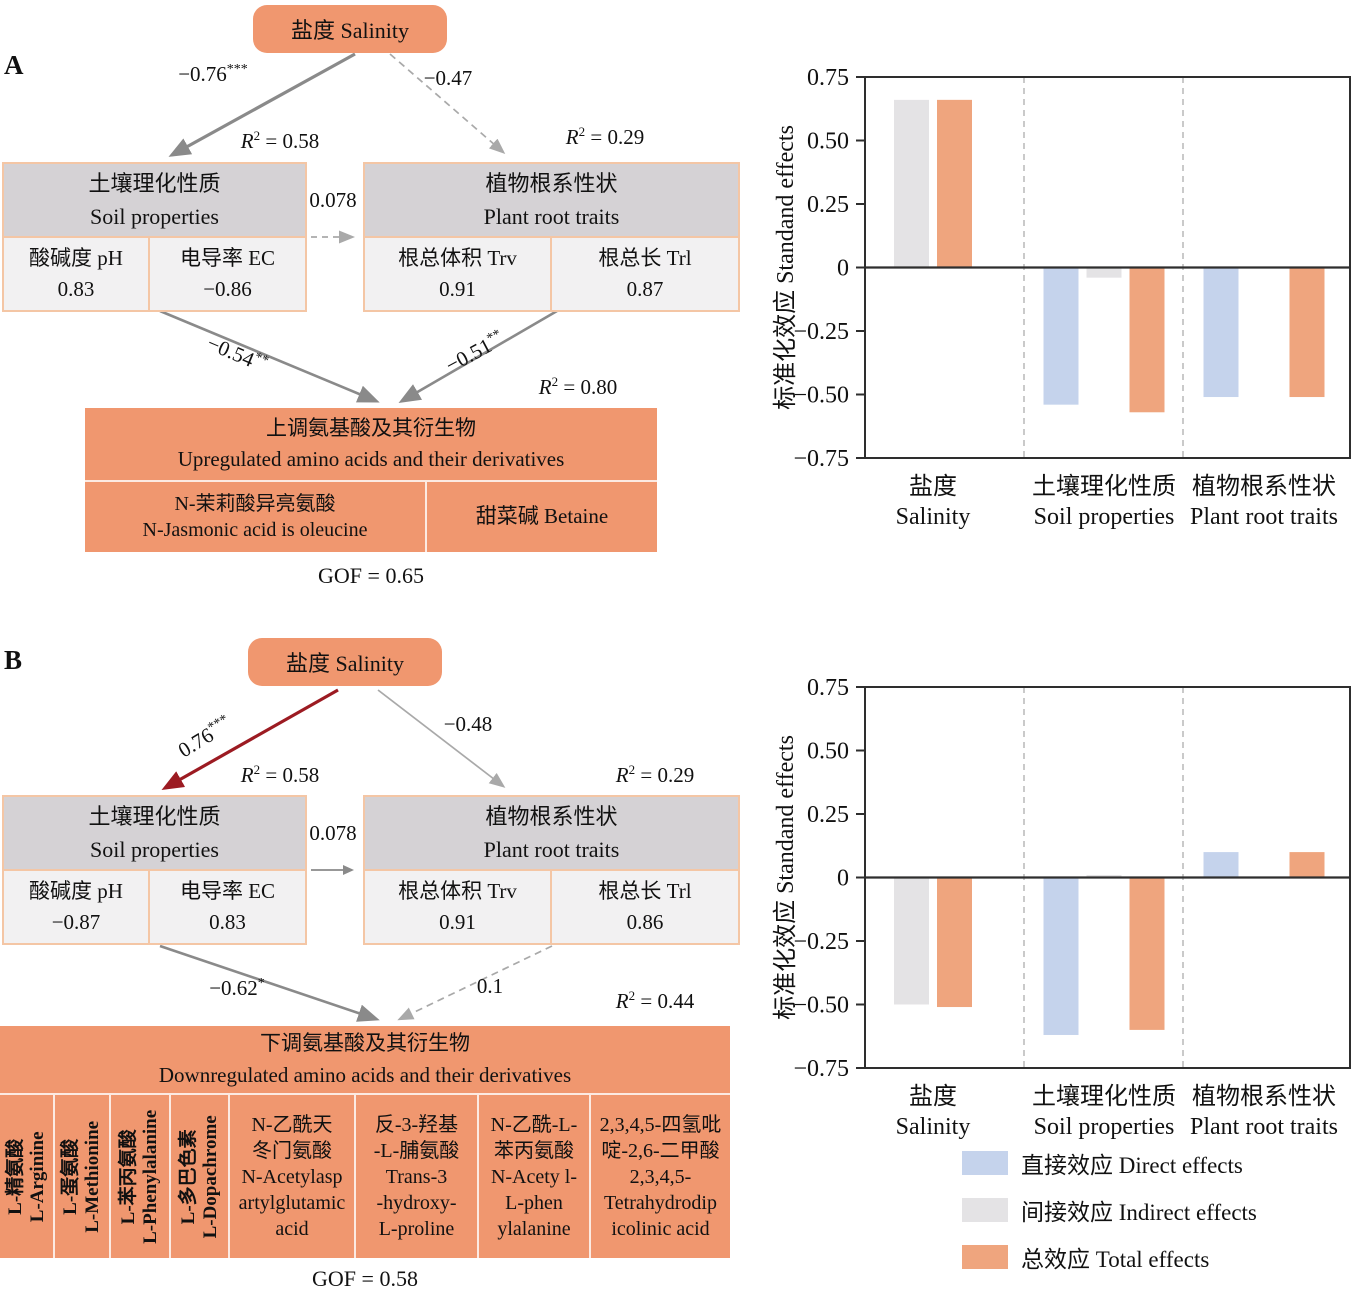  What do you see at coordinates (250, 739) in the screenshot?
I see `arrow-b-salinity-to-soil` at bounding box center [250, 739].